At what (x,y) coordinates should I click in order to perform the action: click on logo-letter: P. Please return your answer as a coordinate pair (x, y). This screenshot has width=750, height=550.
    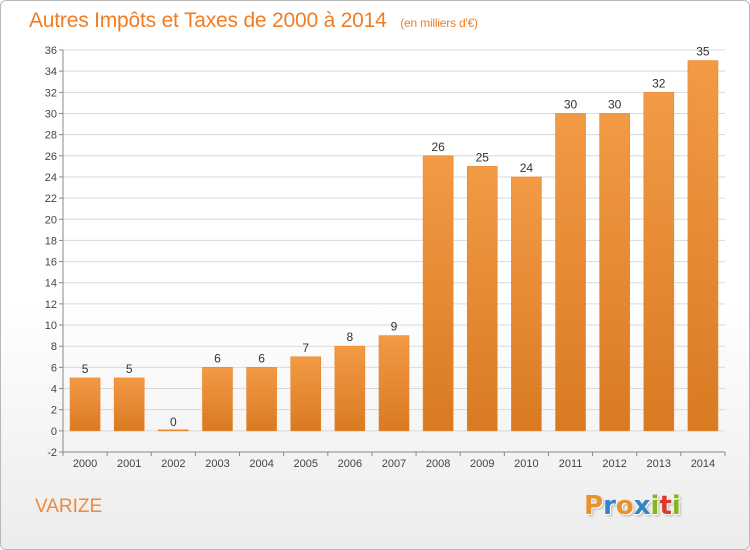
    Looking at the image, I should click on (594, 506).